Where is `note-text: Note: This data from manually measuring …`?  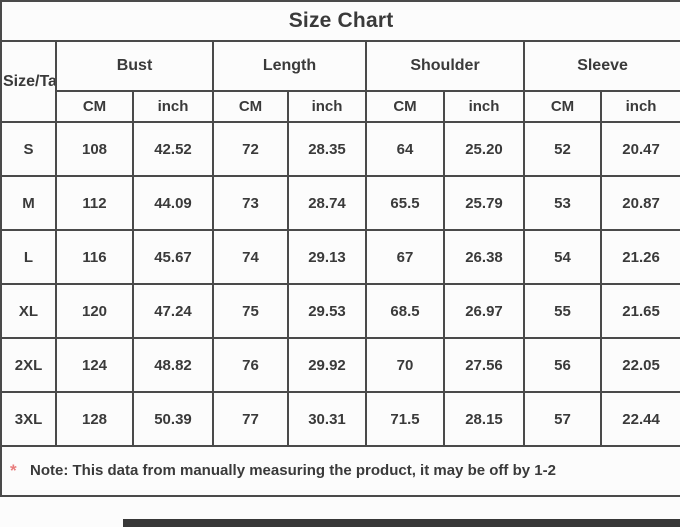
note-text: Note: This data from manually measuring … is located at coordinates (293, 470).